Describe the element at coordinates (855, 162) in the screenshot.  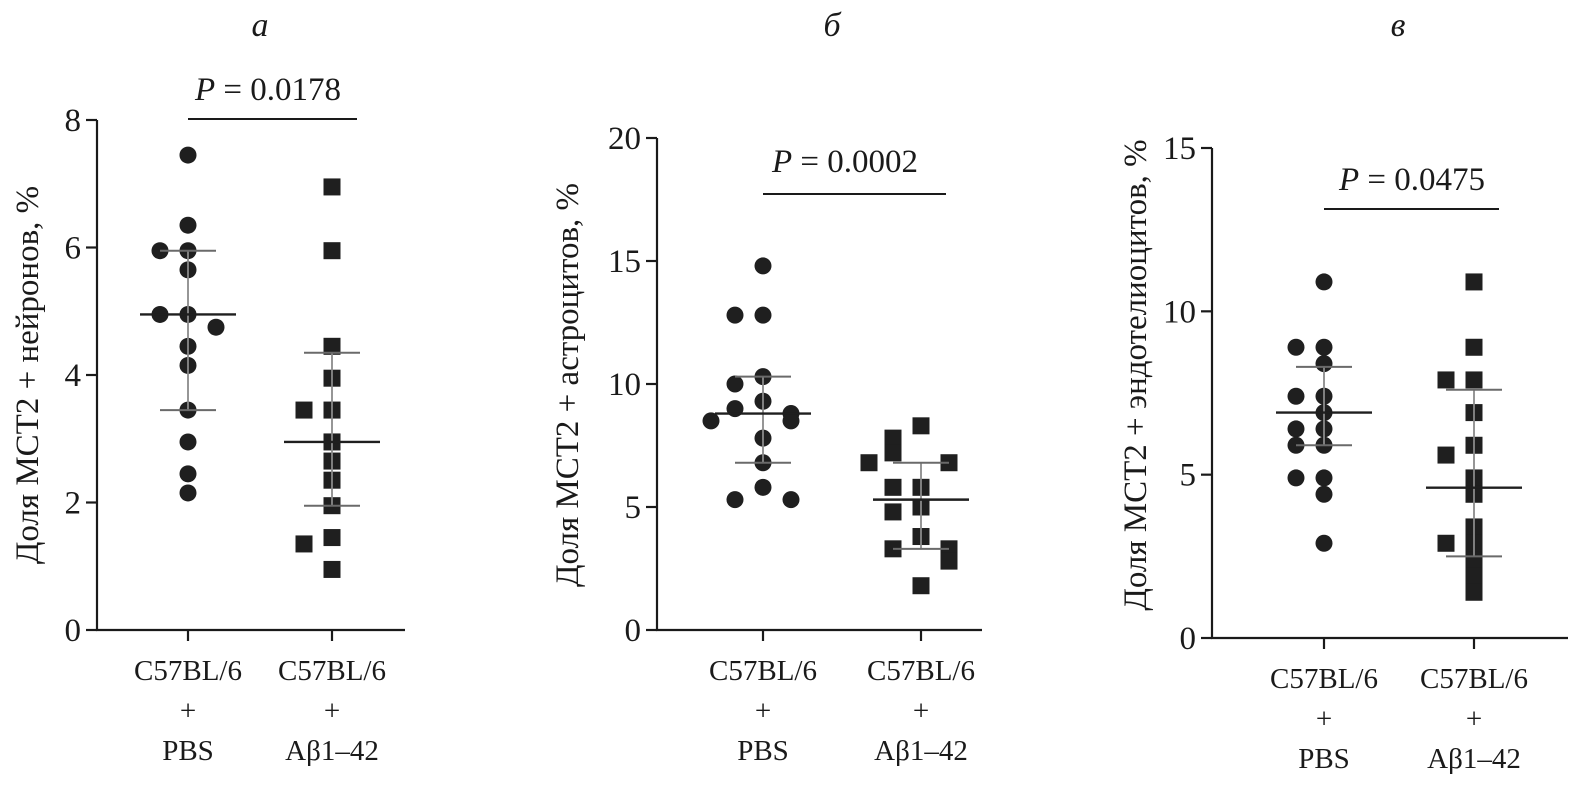
I see `p-number: = 0.0002` at that location.